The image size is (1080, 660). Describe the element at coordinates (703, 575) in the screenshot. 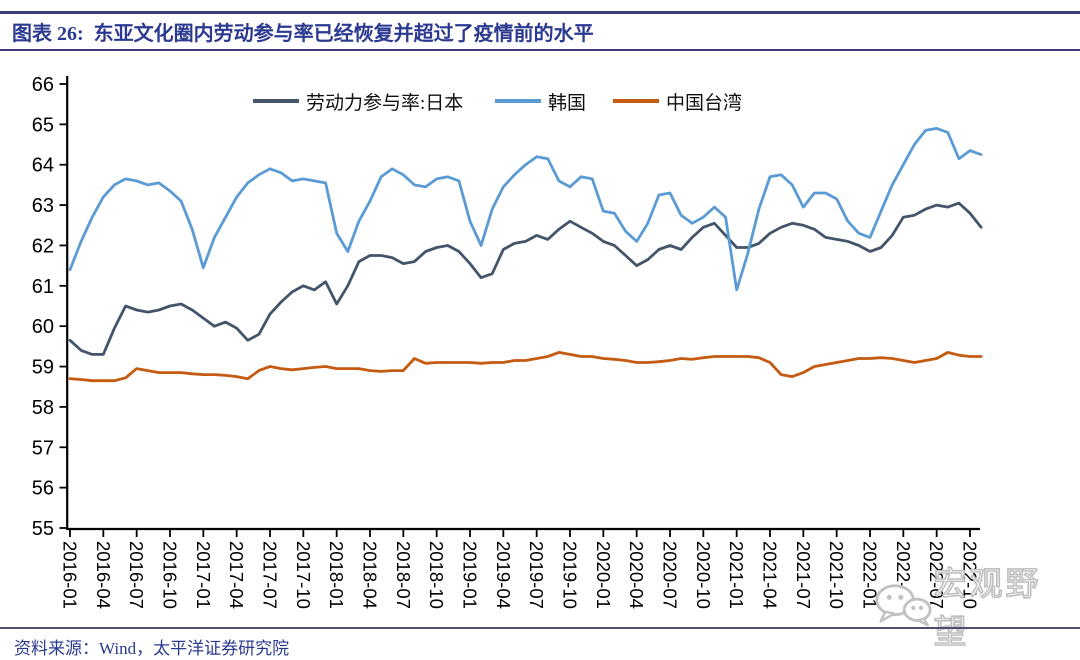

I see `svg-text: 2020-10` at that location.